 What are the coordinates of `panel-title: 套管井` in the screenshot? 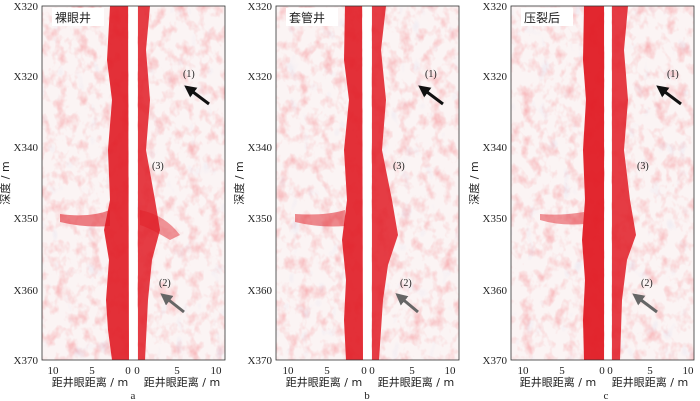 It's located at (307, 17).